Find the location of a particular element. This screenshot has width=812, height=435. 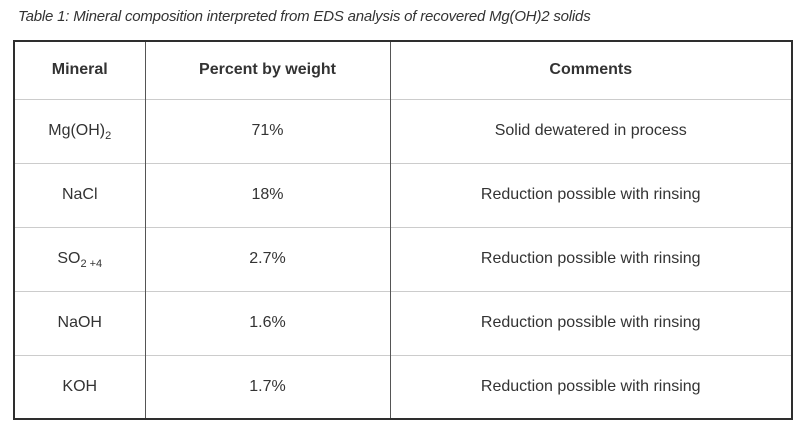

mineral-cell: NaCl is located at coordinates (79, 194).